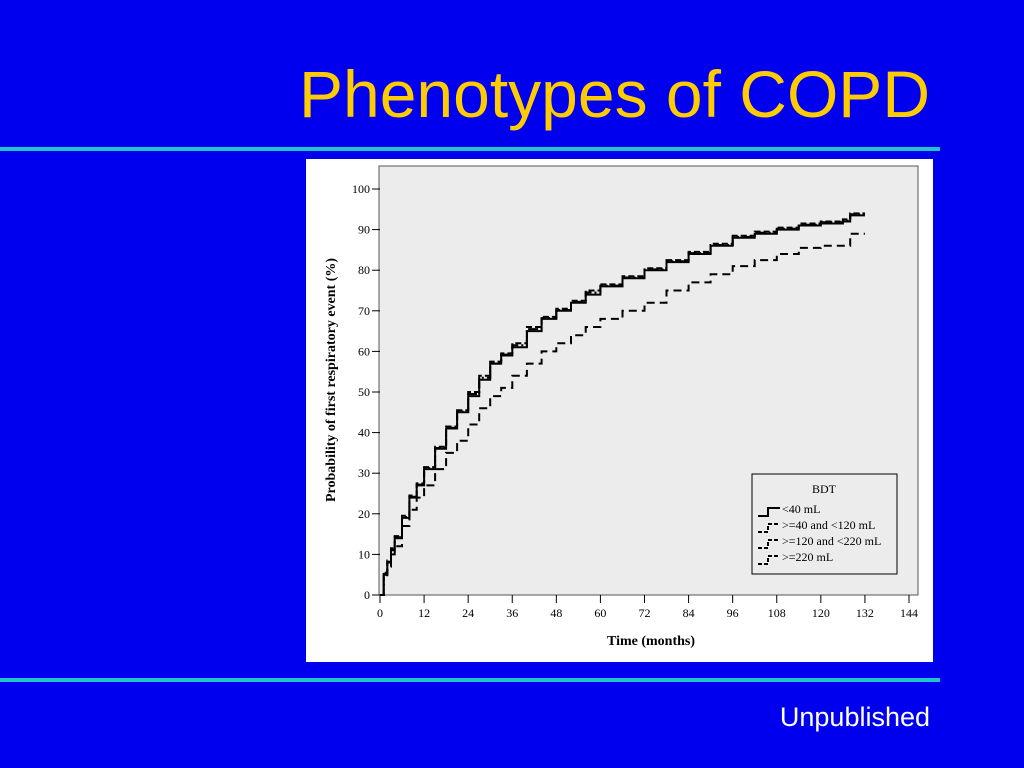 The image size is (1024, 768). I want to click on x-tick-label: 12, so click(424, 613).